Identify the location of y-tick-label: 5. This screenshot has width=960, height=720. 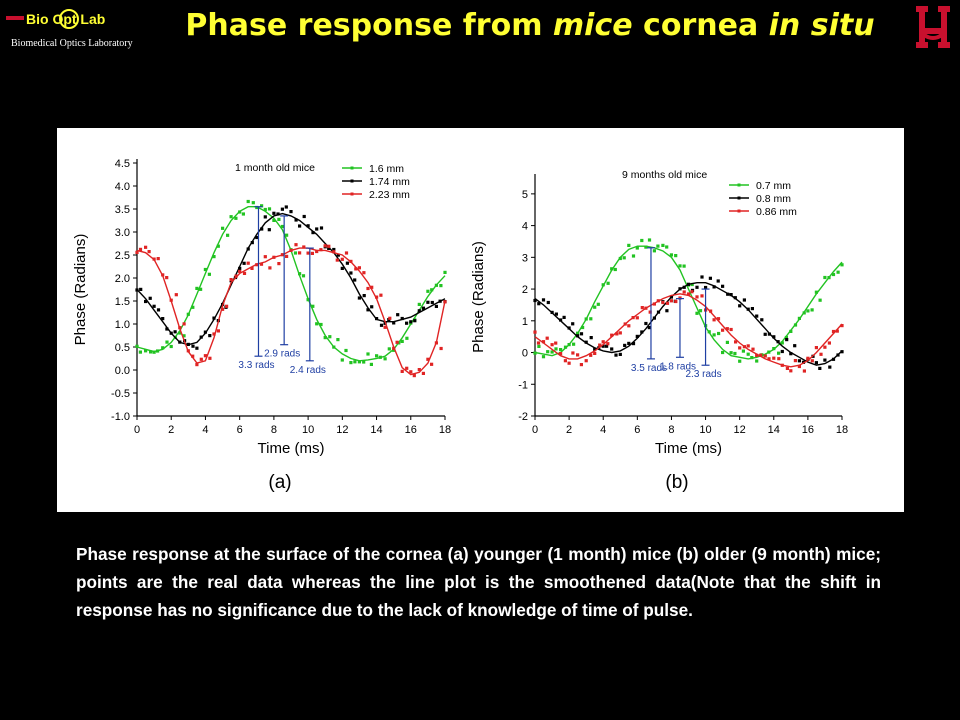
(525, 195).